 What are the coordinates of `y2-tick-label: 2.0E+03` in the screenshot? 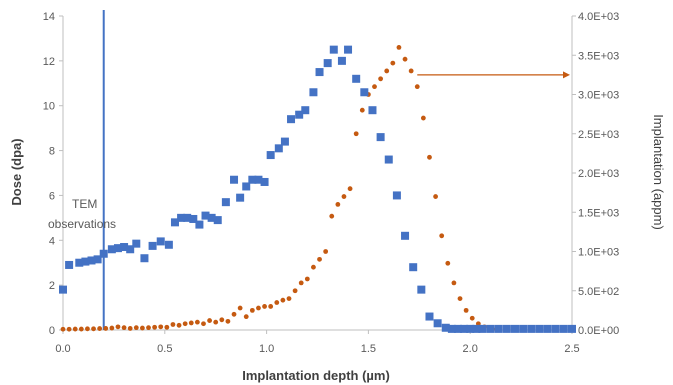 It's located at (598, 174).